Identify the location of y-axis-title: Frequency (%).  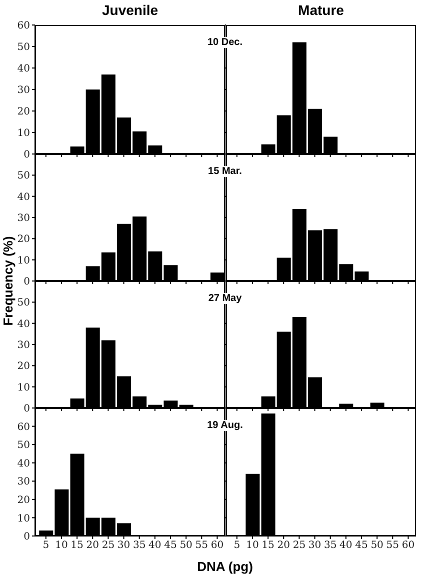
(8, 281).